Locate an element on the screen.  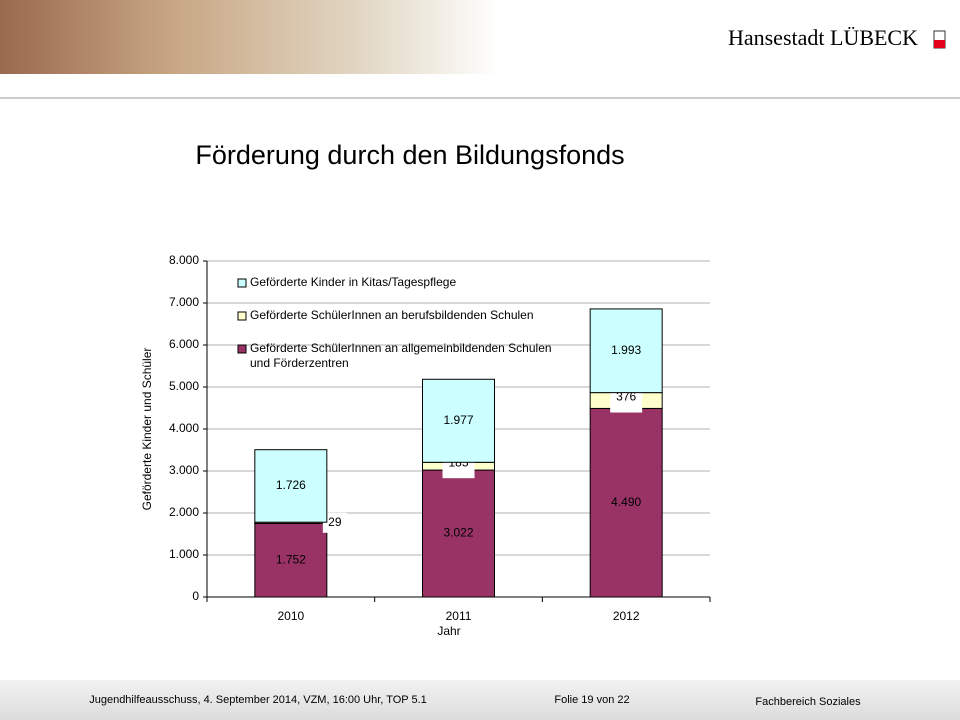
slide-title: Förderung durch den Bildungsfonds is located at coordinates (409, 155).